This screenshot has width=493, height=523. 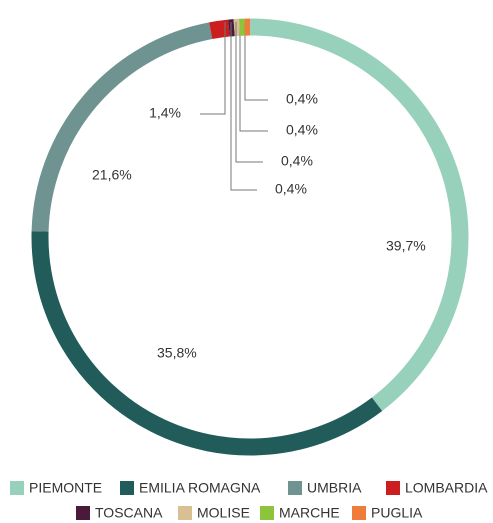 What do you see at coordinates (177, 353) in the screenshot?
I see `data-label: 35,8%` at bounding box center [177, 353].